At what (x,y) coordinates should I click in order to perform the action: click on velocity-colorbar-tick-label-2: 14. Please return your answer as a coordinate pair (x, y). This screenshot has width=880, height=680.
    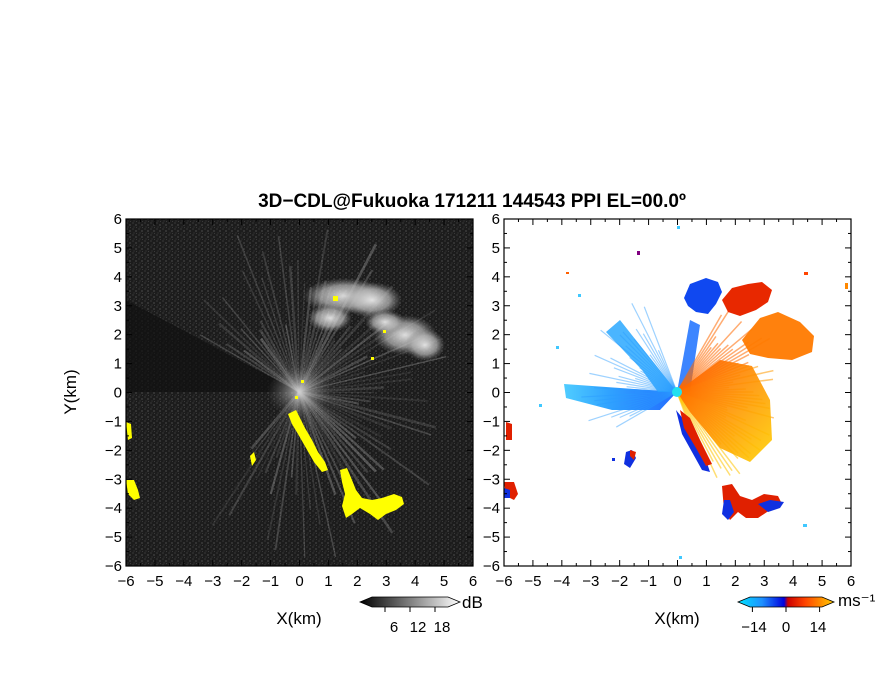
    Looking at the image, I should click on (818, 627).